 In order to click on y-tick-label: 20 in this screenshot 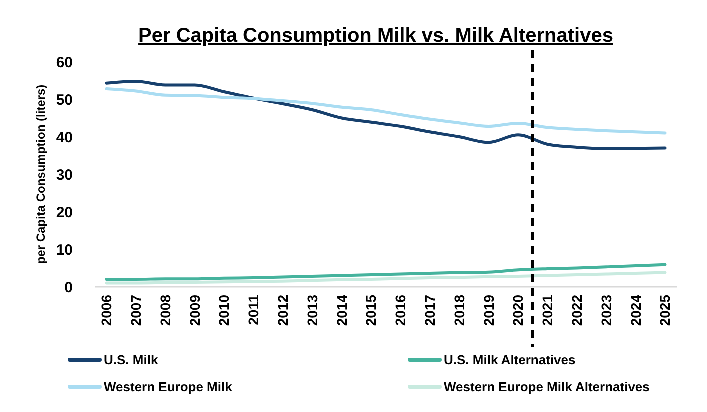, I will do `click(64, 213)`.